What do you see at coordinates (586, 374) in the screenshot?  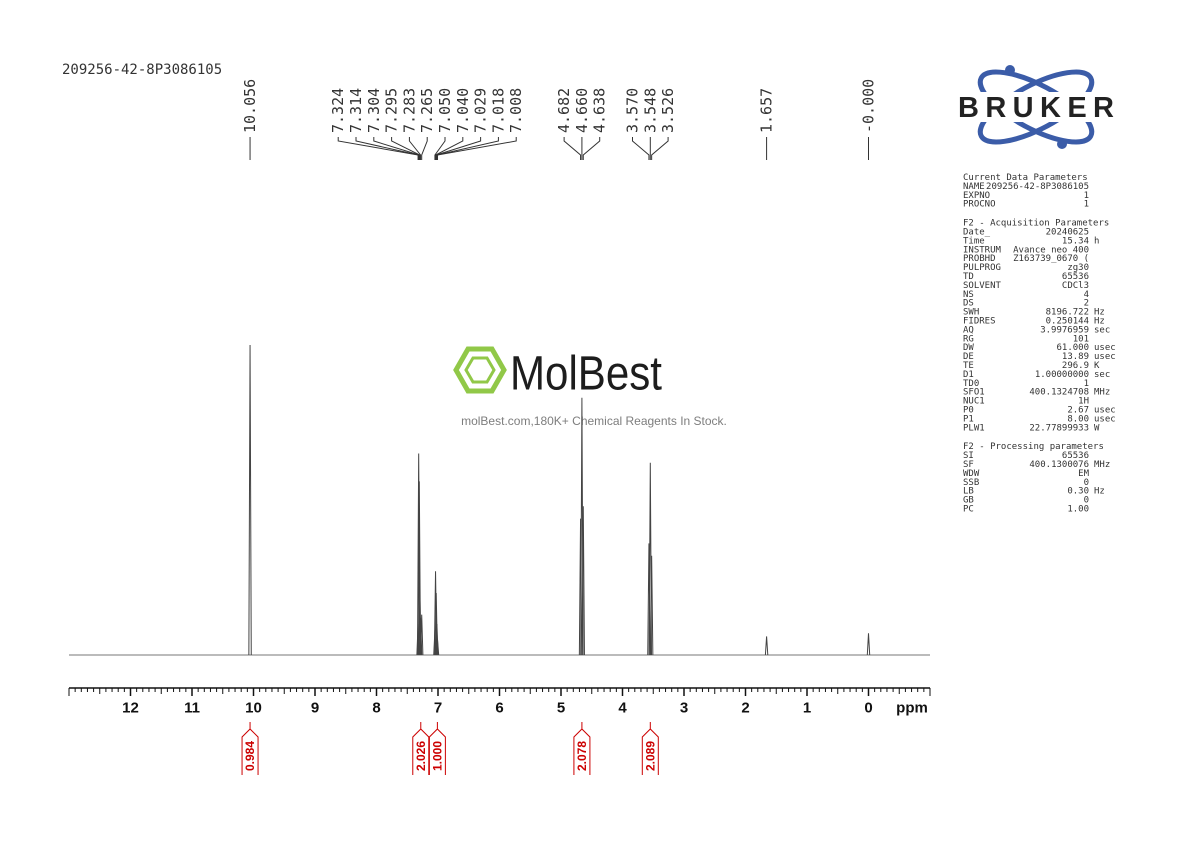 I see `watermark-brand: MolBest` at bounding box center [586, 374].